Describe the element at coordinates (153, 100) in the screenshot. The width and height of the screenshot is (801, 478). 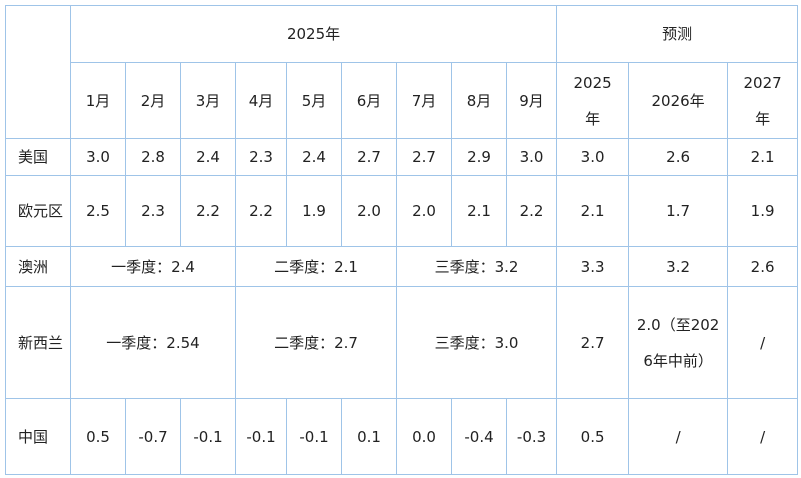
I see `month-header: 2月` at that location.